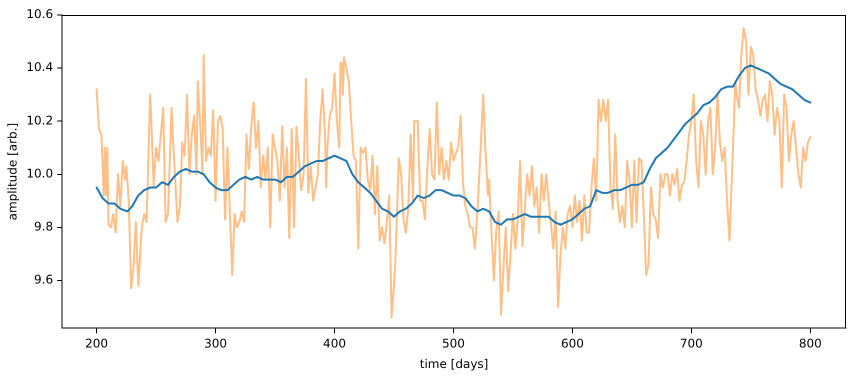  I want to click on x-tick-label: 300, so click(216, 343).